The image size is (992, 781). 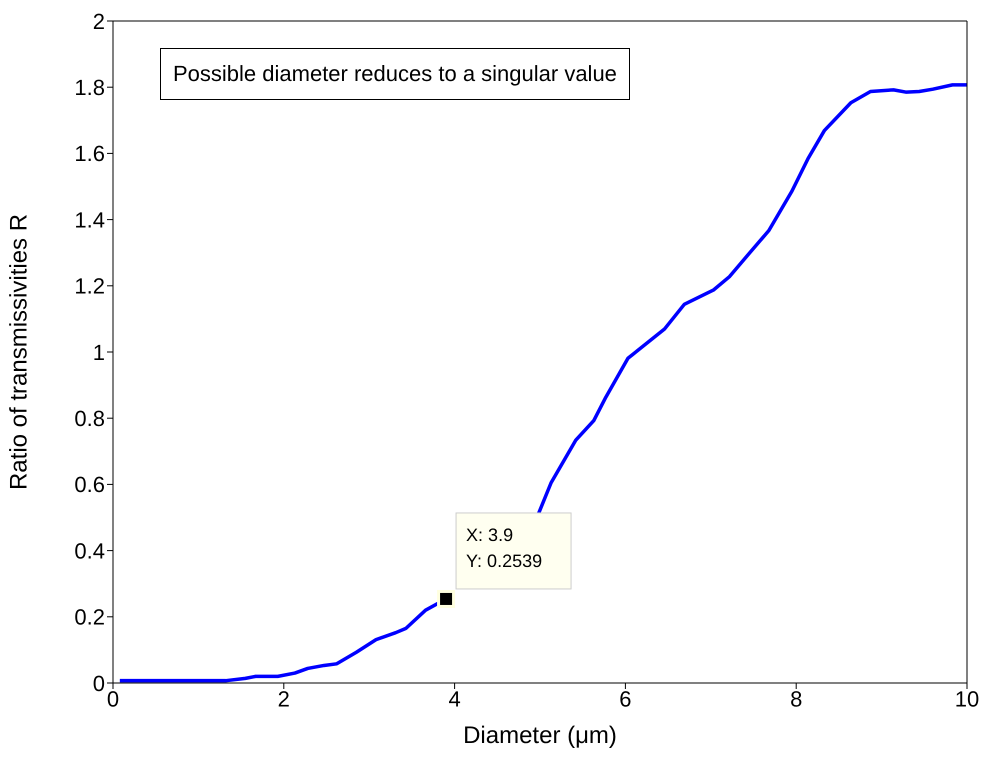 I want to click on y-tick-label: 1.2, so click(x=89, y=286).